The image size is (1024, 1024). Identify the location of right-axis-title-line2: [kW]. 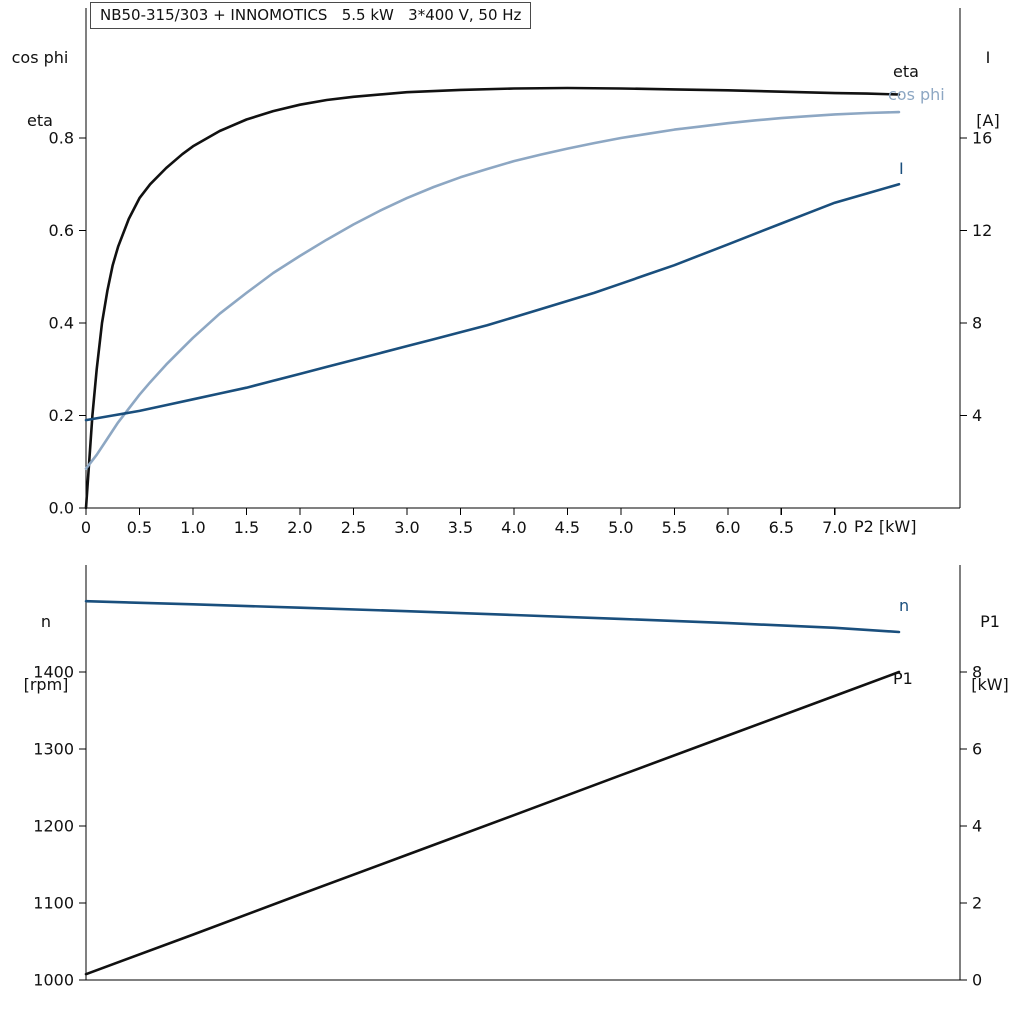
(990, 684).